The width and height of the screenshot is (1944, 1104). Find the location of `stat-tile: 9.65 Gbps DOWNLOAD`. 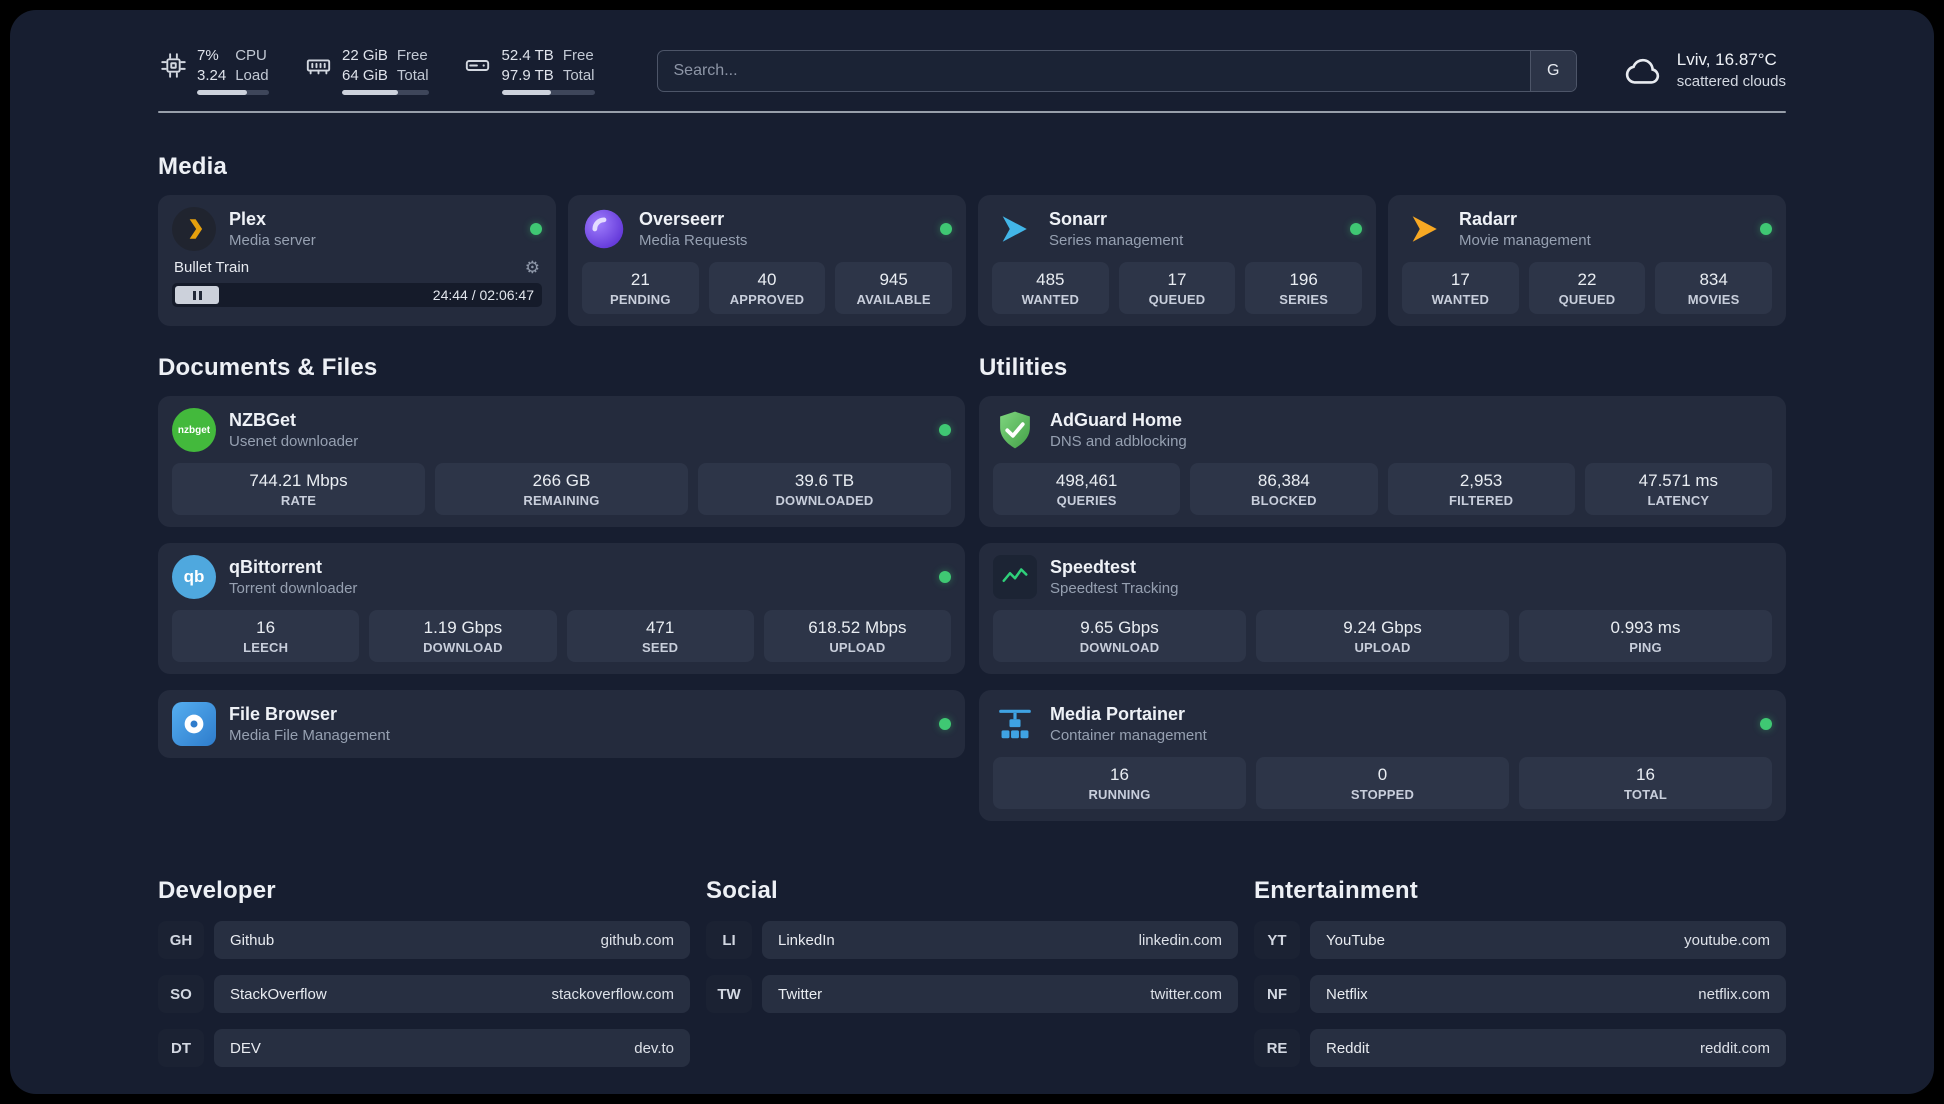

stat-tile: 9.65 Gbps DOWNLOAD is located at coordinates (1119, 636).